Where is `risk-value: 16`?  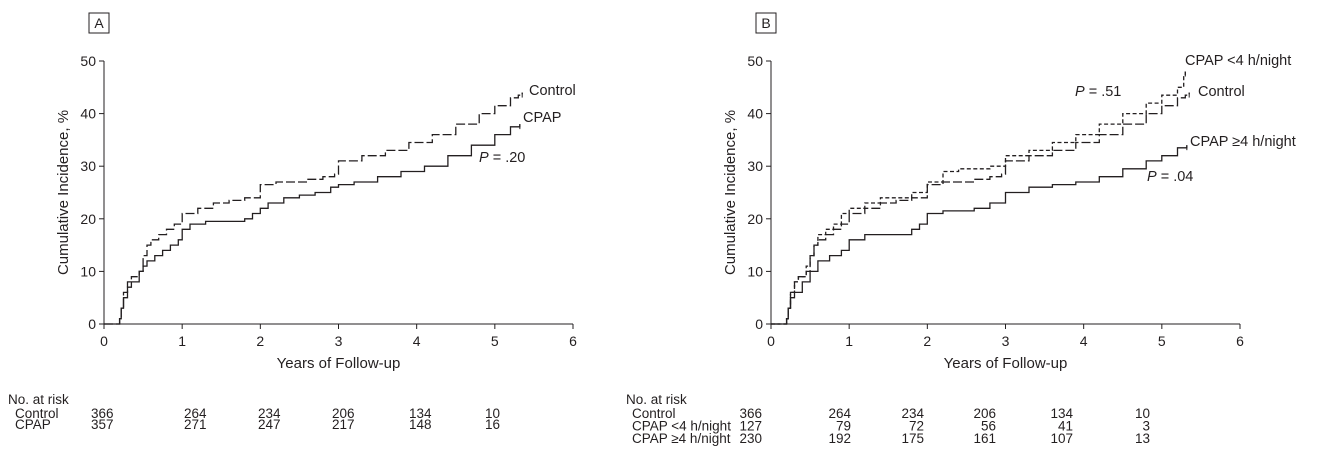
risk-value: 16 is located at coordinates (492, 424).